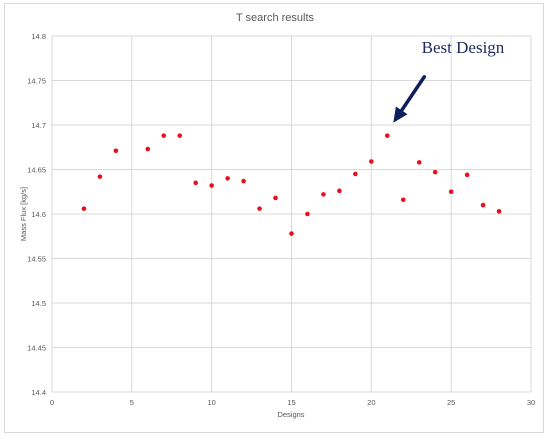 This screenshot has width=550, height=438. Describe the element at coordinates (38, 392) in the screenshot. I see `y-tick-label: 14.4` at that location.